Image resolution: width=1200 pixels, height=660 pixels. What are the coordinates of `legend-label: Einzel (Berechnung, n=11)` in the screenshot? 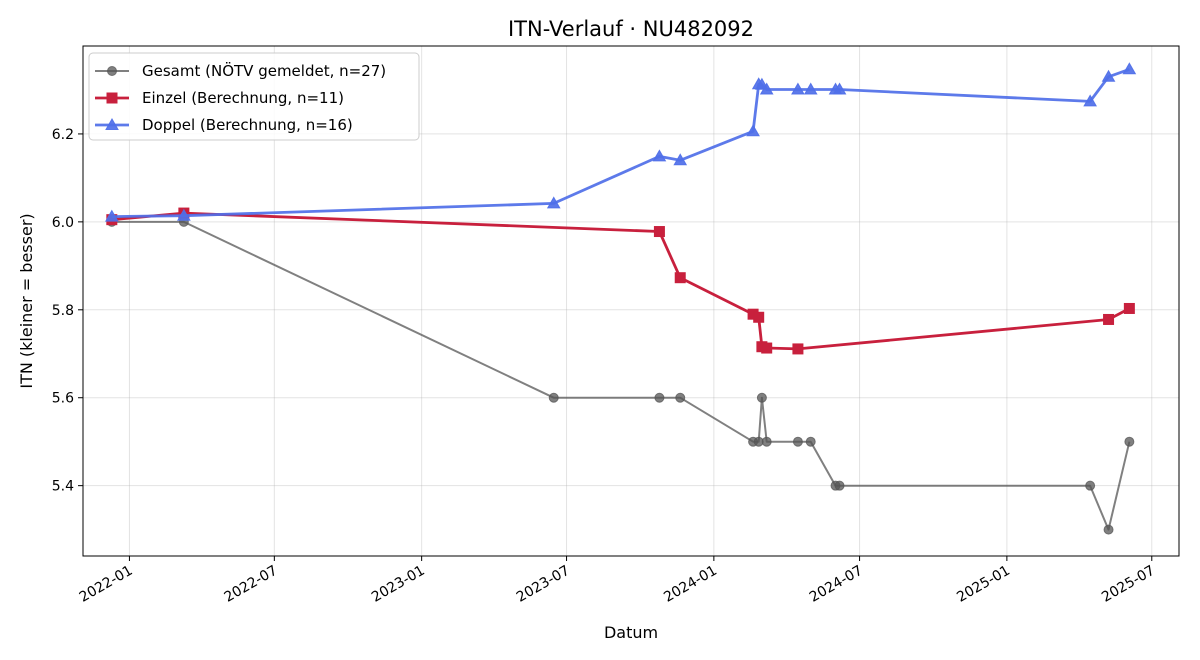 It's located at (243, 98).